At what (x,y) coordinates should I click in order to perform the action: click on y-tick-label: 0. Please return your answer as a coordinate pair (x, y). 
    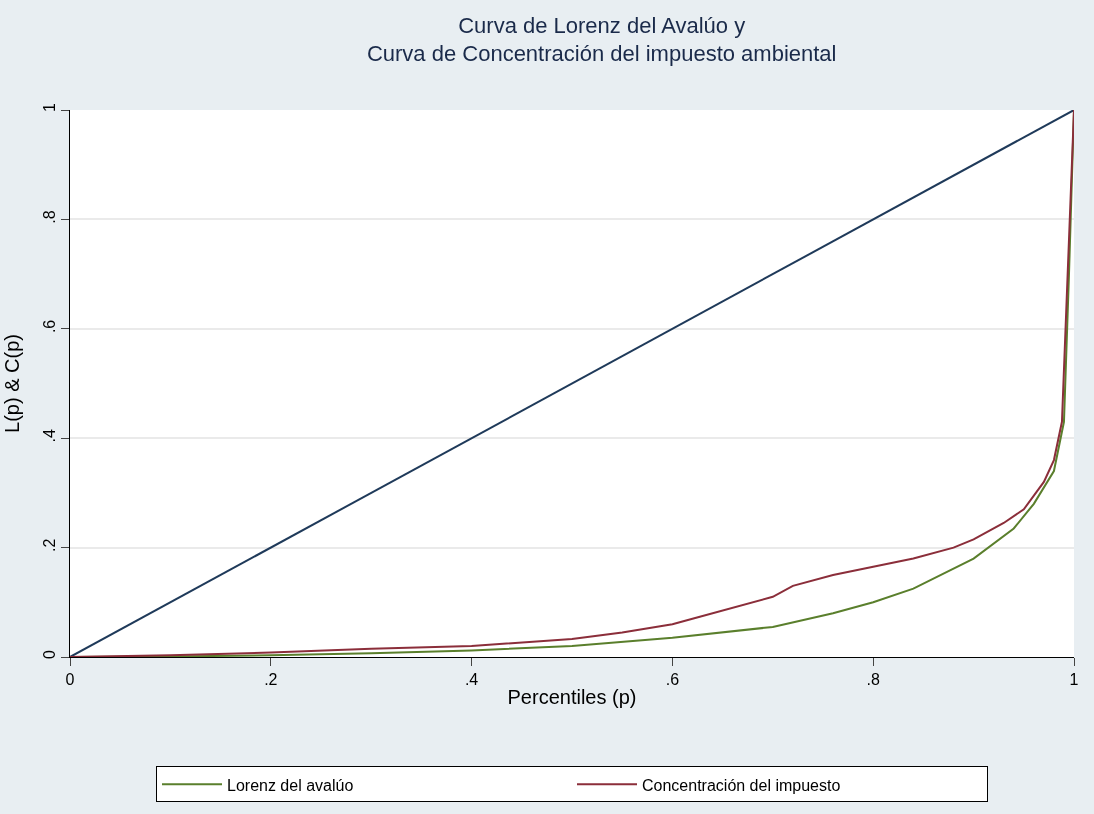
    Looking at the image, I should click on (49, 655).